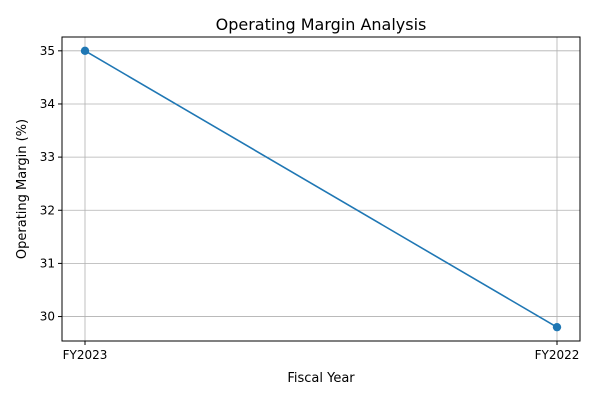 The image size is (600, 400). Describe the element at coordinates (47, 157) in the screenshot. I see `y-tick-label: 33` at that location.